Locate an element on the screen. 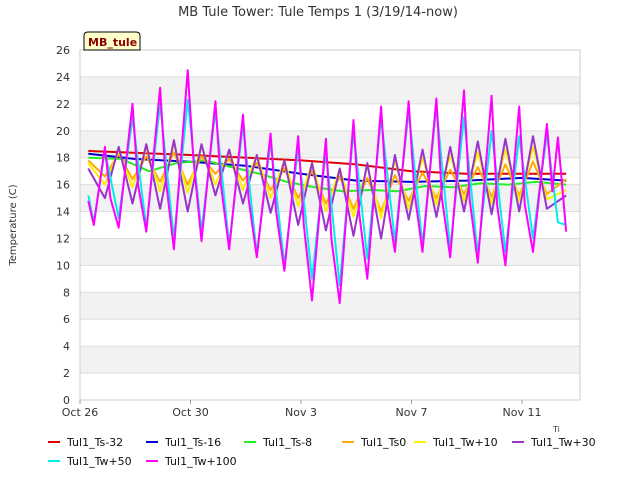 This screenshot has width=640, height=480. y-tick-label: 2 is located at coordinates (66, 373).